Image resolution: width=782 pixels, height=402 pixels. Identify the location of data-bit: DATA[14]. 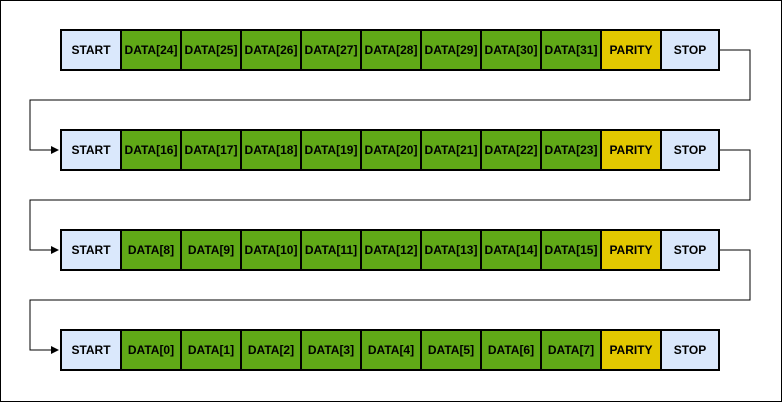
(512, 250).